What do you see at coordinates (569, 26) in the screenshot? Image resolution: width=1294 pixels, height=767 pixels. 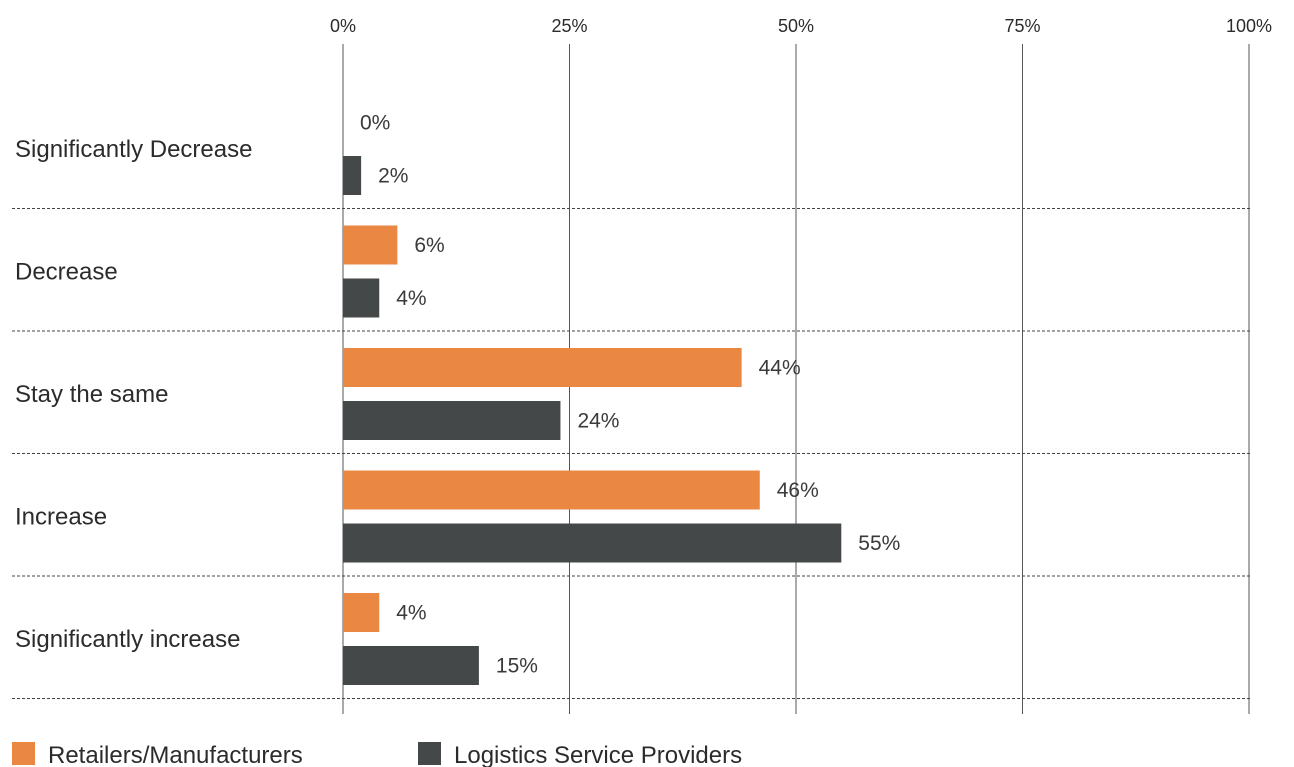 I see `x-tick-label: 25%` at bounding box center [569, 26].